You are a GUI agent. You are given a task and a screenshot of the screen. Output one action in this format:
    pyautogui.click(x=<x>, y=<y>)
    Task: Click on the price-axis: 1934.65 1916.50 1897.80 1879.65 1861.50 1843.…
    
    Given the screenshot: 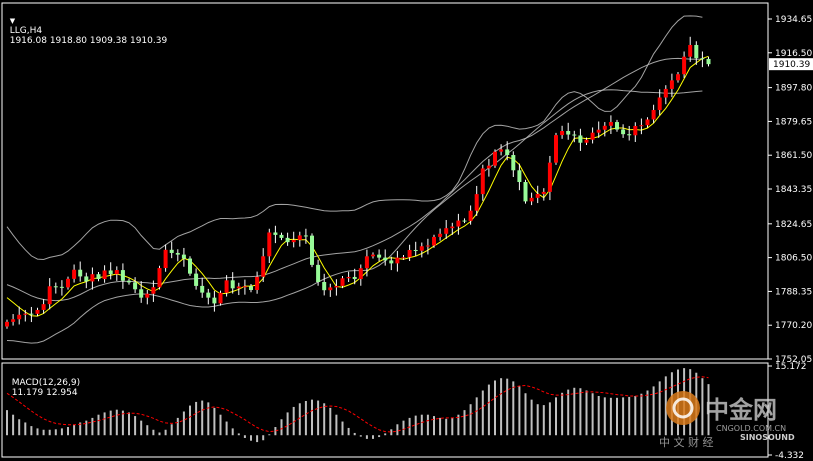 What is the action you would take?
    pyautogui.click(x=790, y=190)
    